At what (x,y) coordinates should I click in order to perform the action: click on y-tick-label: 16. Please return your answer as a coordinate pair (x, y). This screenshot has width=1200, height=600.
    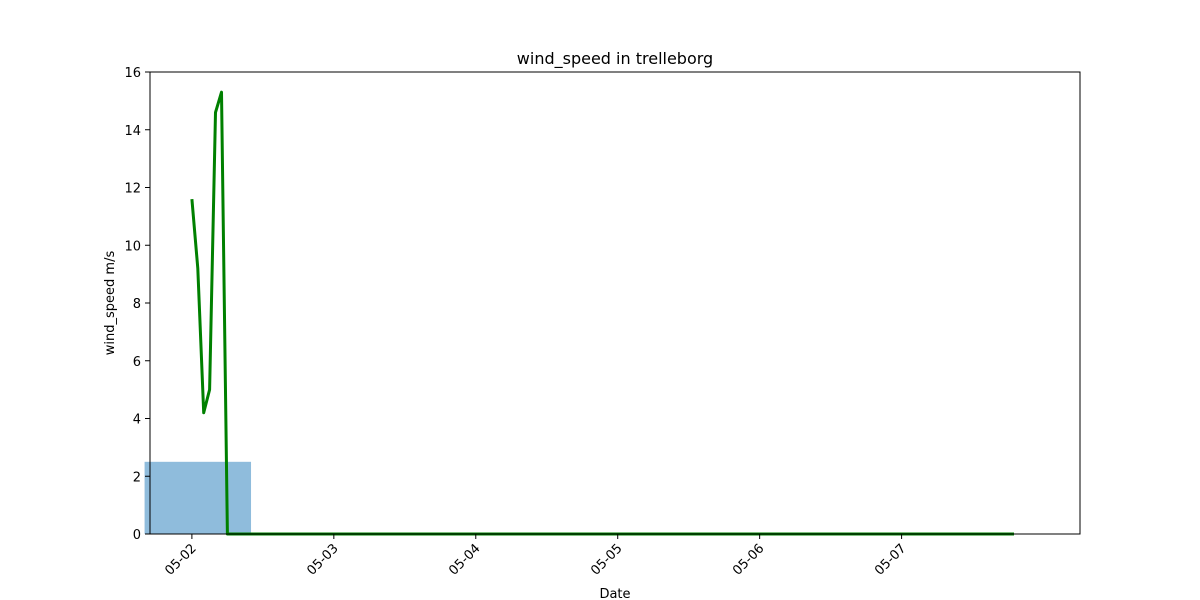
    Looking at the image, I should click on (132, 73).